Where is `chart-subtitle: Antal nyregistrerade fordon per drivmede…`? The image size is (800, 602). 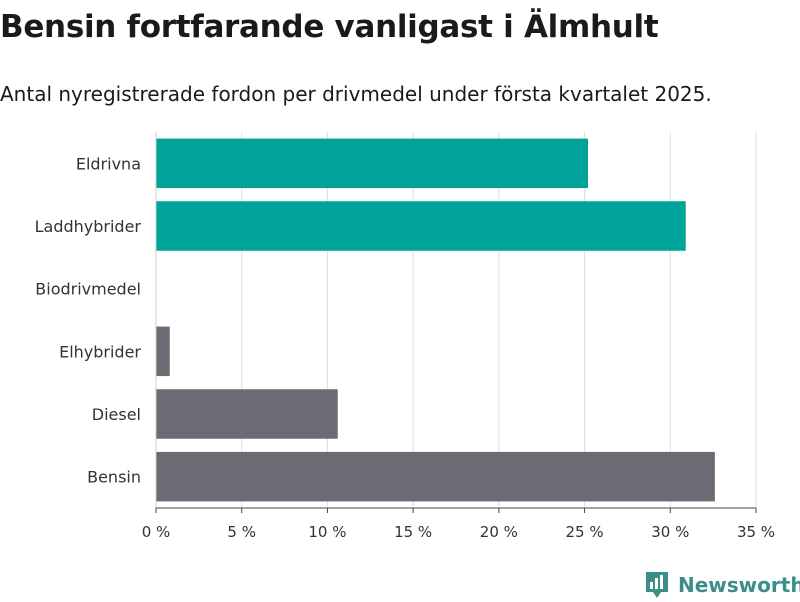
chart-subtitle: Antal nyregistrerade fordon per drivmede… is located at coordinates (356, 94).